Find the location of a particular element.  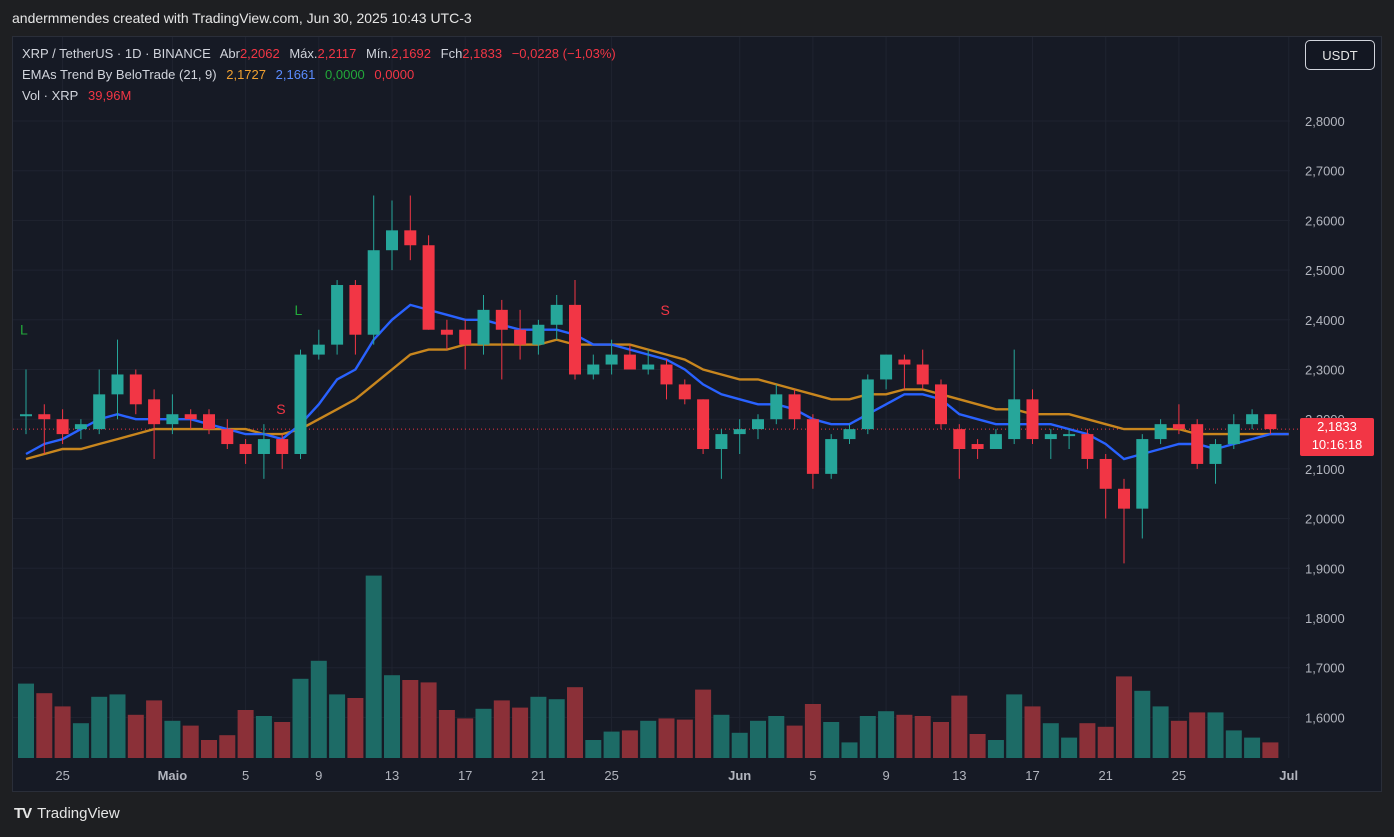

y-tick-label: 2,6000 is located at coordinates (1325, 220).